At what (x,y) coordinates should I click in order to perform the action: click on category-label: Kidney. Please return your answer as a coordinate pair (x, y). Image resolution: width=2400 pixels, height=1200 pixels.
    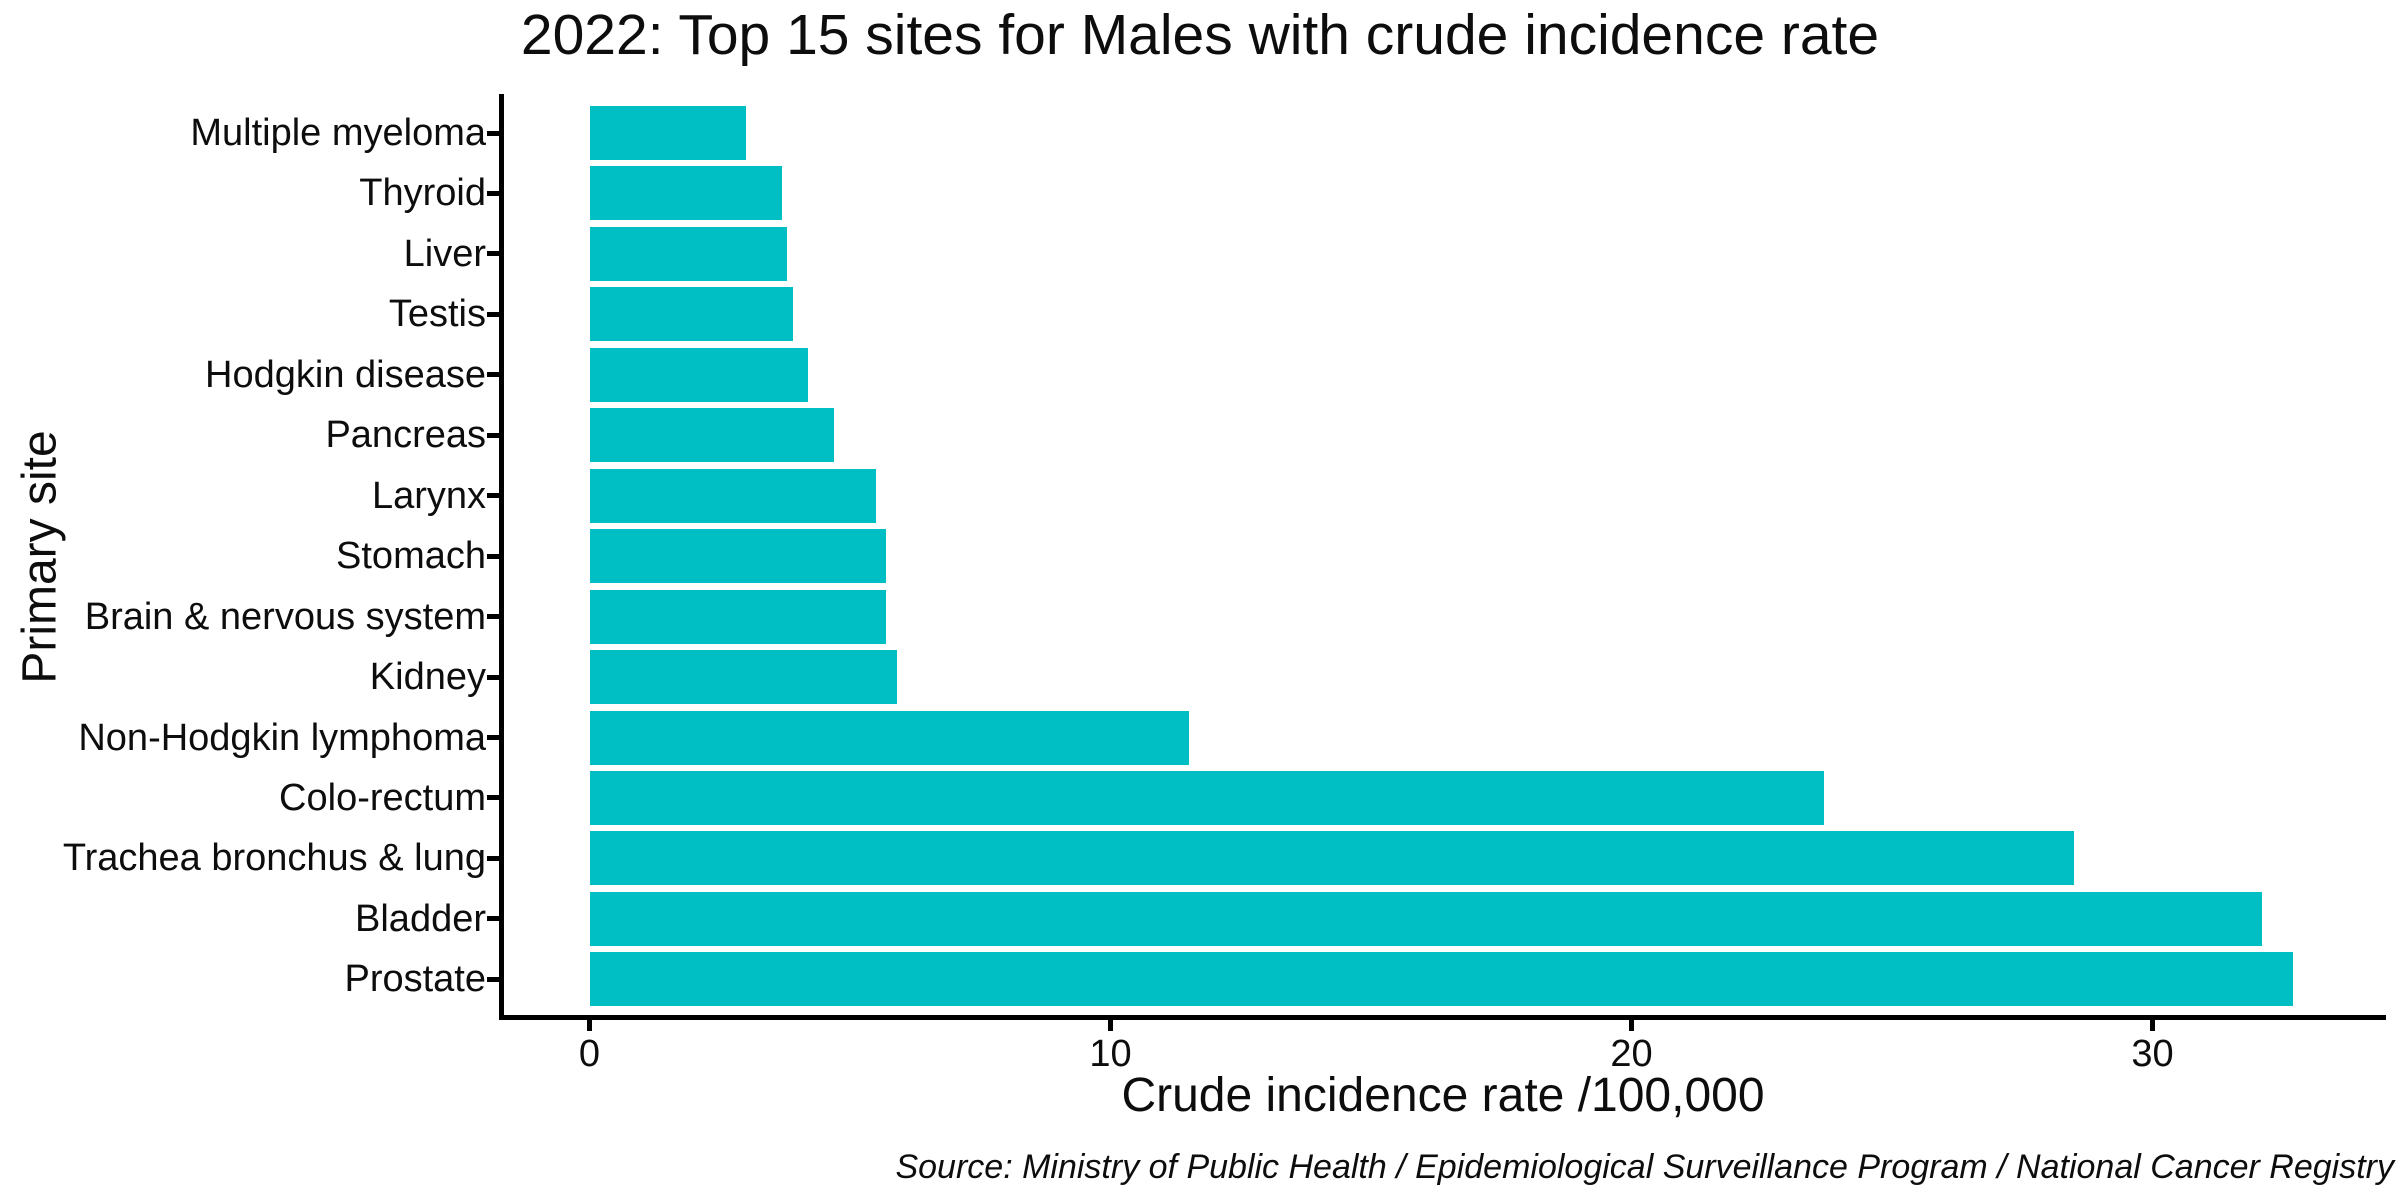
    Looking at the image, I should click on (427, 677).